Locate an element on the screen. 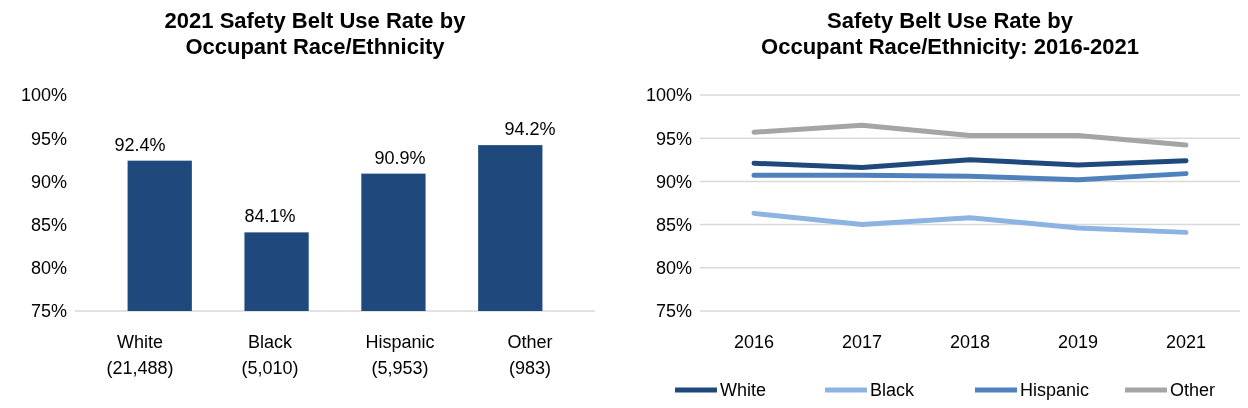 The height and width of the screenshot is (408, 1248). chart-title: 2021 Safety Belt Use Rate by Occupant Race/Ethnicity is located at coordinates (315, 33).